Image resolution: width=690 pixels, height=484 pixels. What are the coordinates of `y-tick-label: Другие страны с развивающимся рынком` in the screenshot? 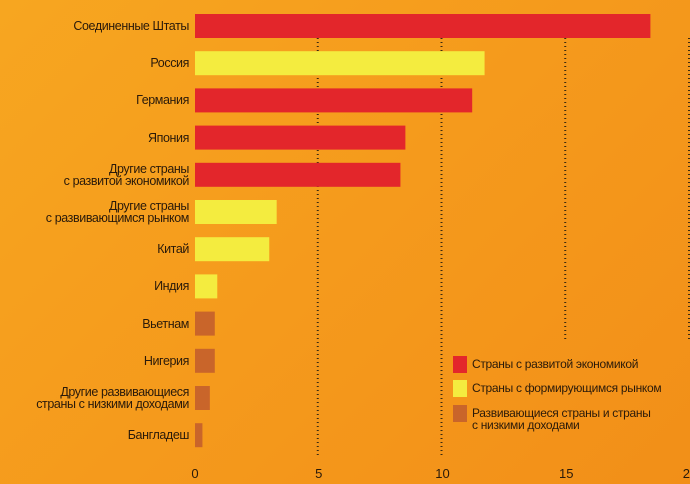 It's located at (117, 212).